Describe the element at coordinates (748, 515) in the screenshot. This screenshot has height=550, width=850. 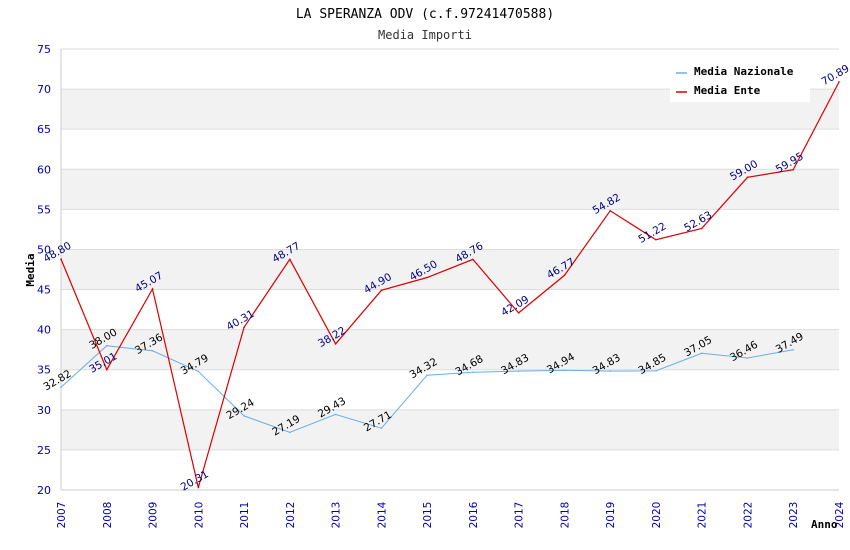
I see `x-tick-label: 2022` at that location.